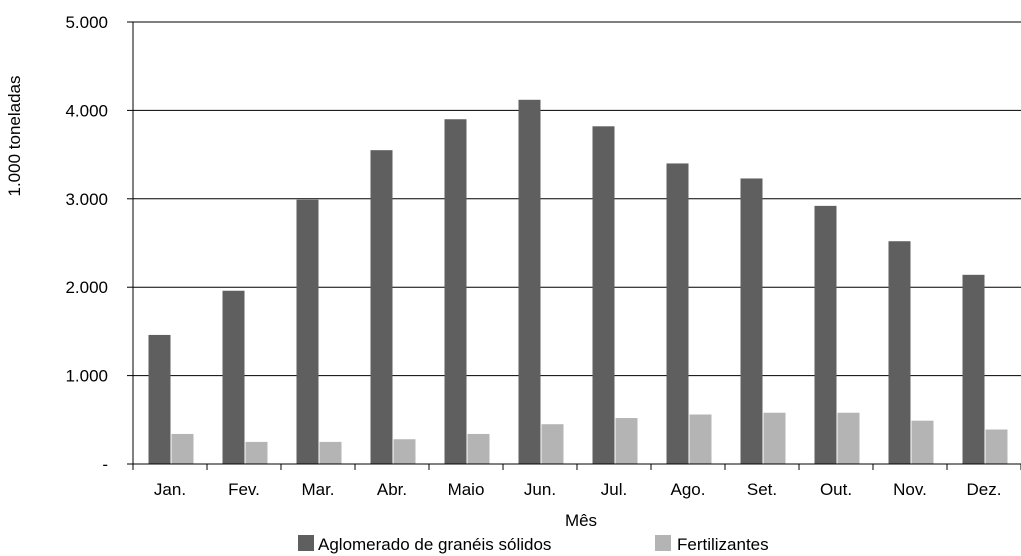  Describe the element at coordinates (105, 464) in the screenshot. I see `y-tick-label: -` at that location.